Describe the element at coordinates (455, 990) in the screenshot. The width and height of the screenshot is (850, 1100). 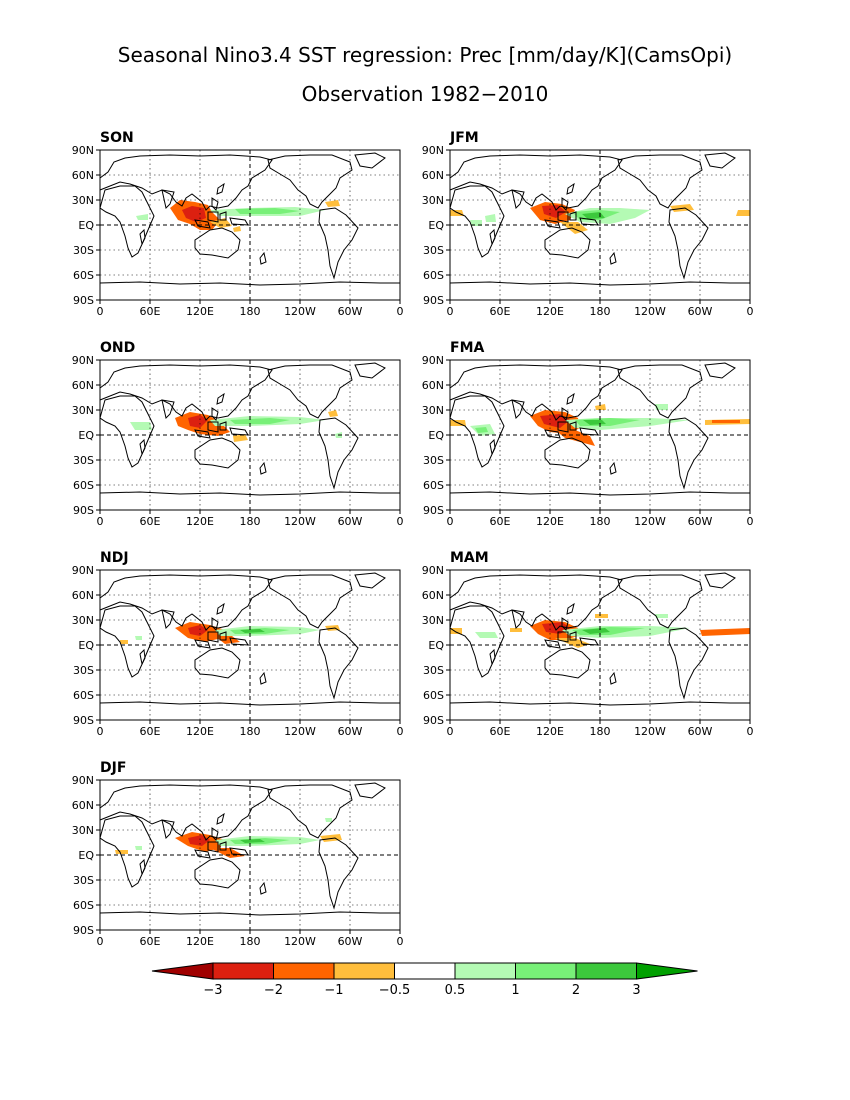
I see `colorbar-tick-label: 0.5` at that location.